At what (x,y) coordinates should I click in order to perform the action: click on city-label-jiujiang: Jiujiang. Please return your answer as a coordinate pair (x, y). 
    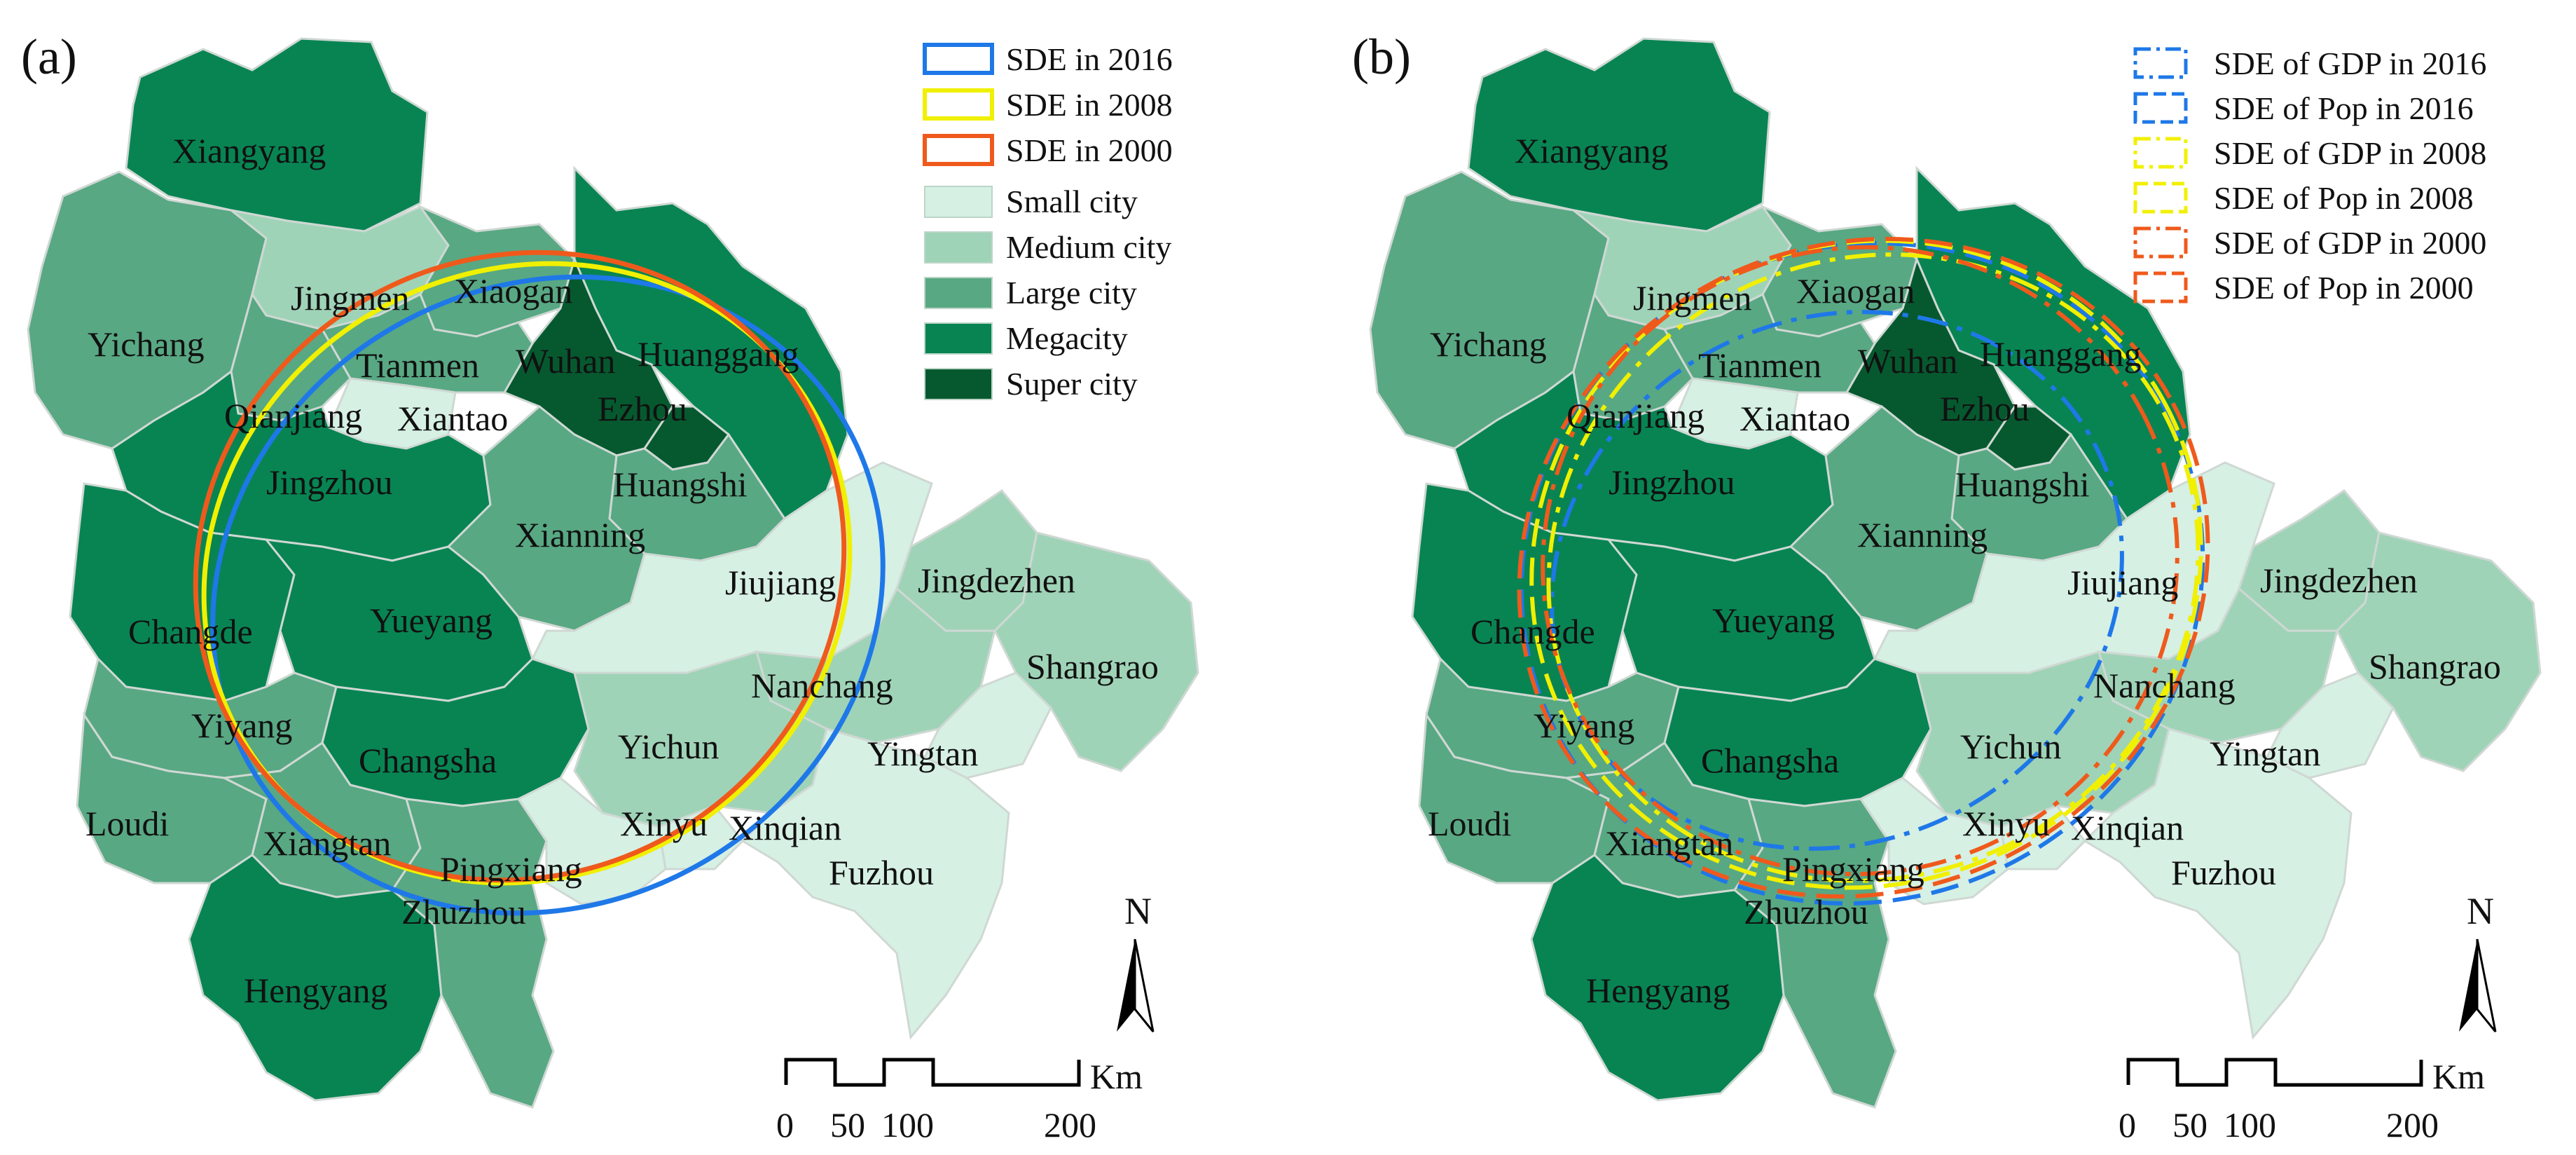
    Looking at the image, I should click on (2122, 582).